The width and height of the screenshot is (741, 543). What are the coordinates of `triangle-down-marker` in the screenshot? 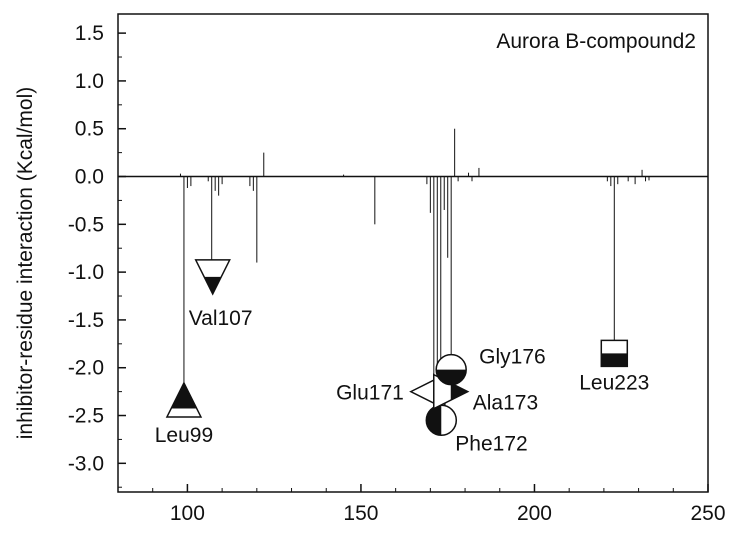 It's located at (212, 277).